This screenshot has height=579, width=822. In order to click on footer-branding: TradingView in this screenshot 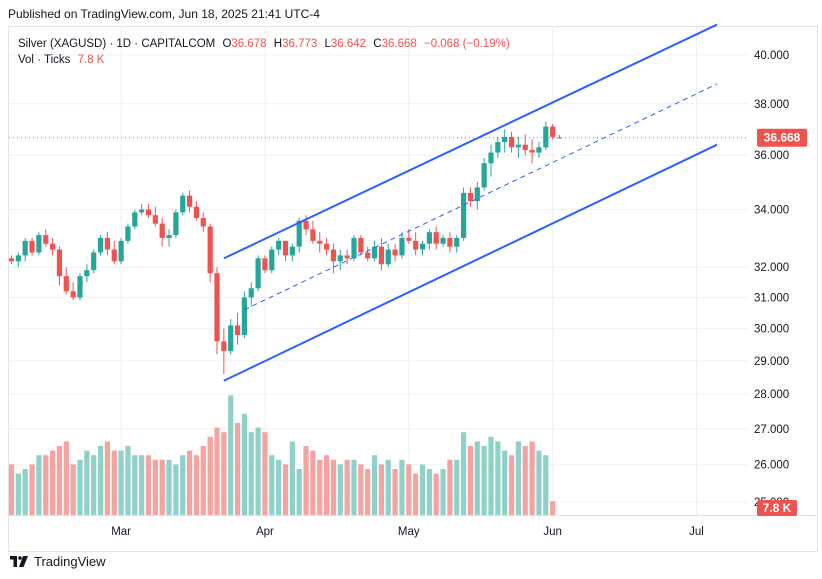, I will do `click(58, 561)`.